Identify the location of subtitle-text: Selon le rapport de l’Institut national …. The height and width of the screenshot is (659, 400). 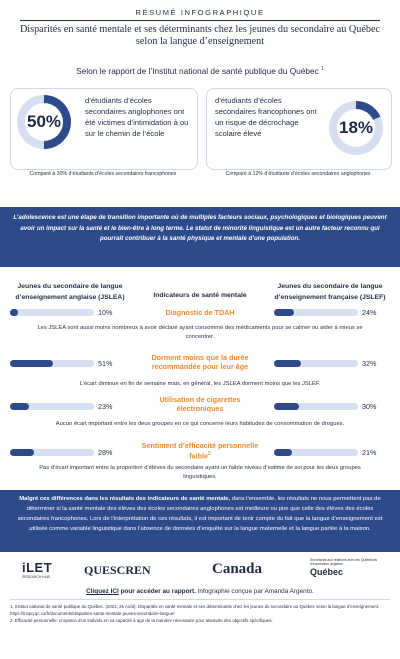
(197, 71).